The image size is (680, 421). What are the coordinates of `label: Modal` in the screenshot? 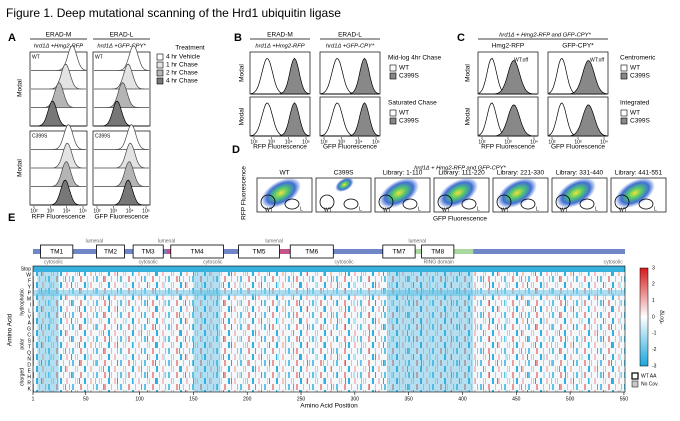 It's located at (242, 116).